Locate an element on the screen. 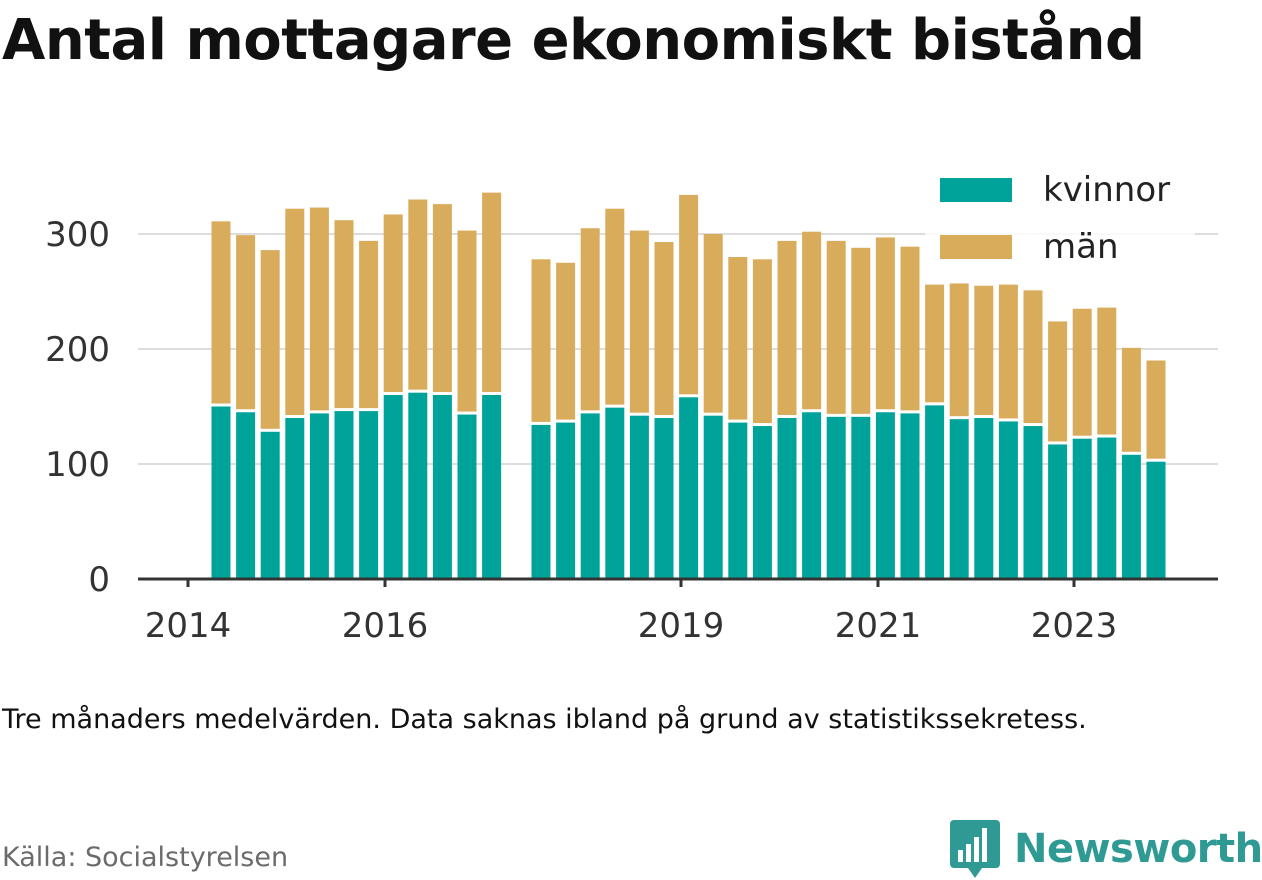 Image resolution: width=1262 pixels, height=880 pixels. y-axis-ticks: 0 100 200 300 is located at coordinates (77, 407).